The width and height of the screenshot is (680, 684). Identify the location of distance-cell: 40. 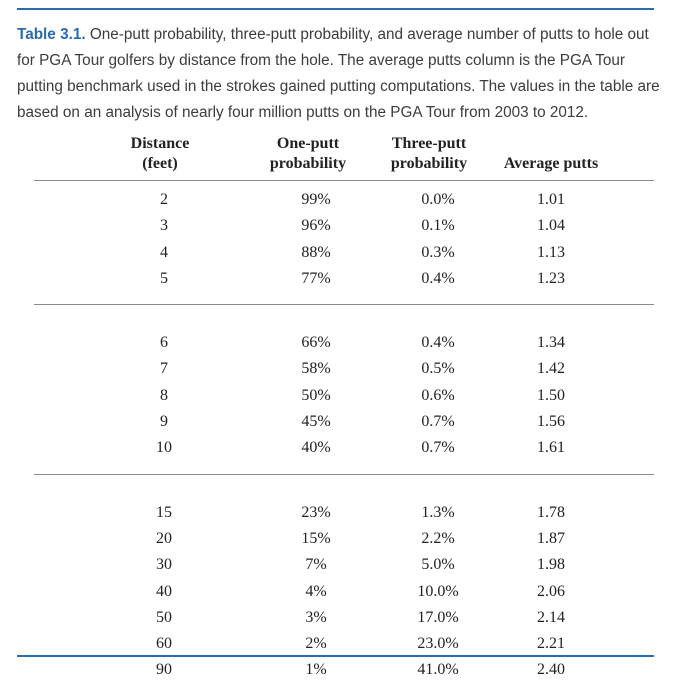
(164, 591).